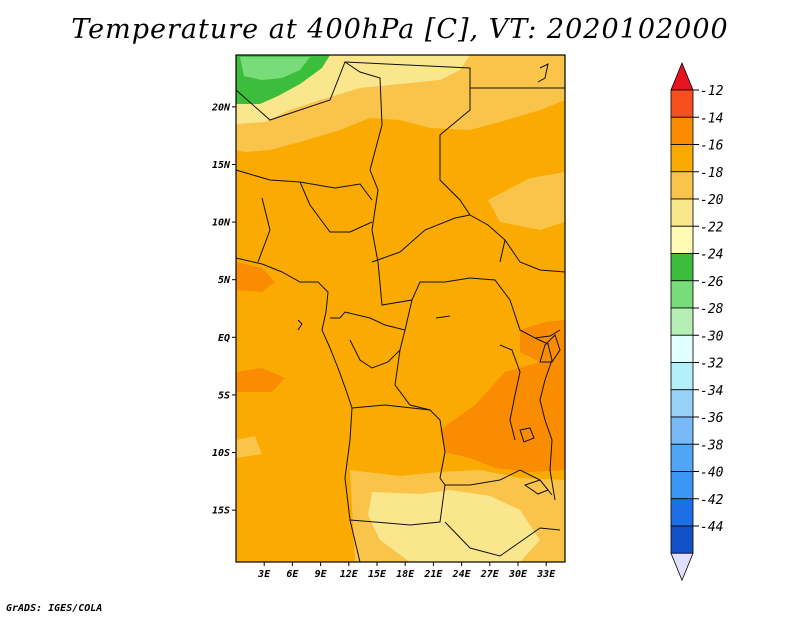 The image size is (800, 618). I want to click on colorbar-label: -38, so click(712, 445).